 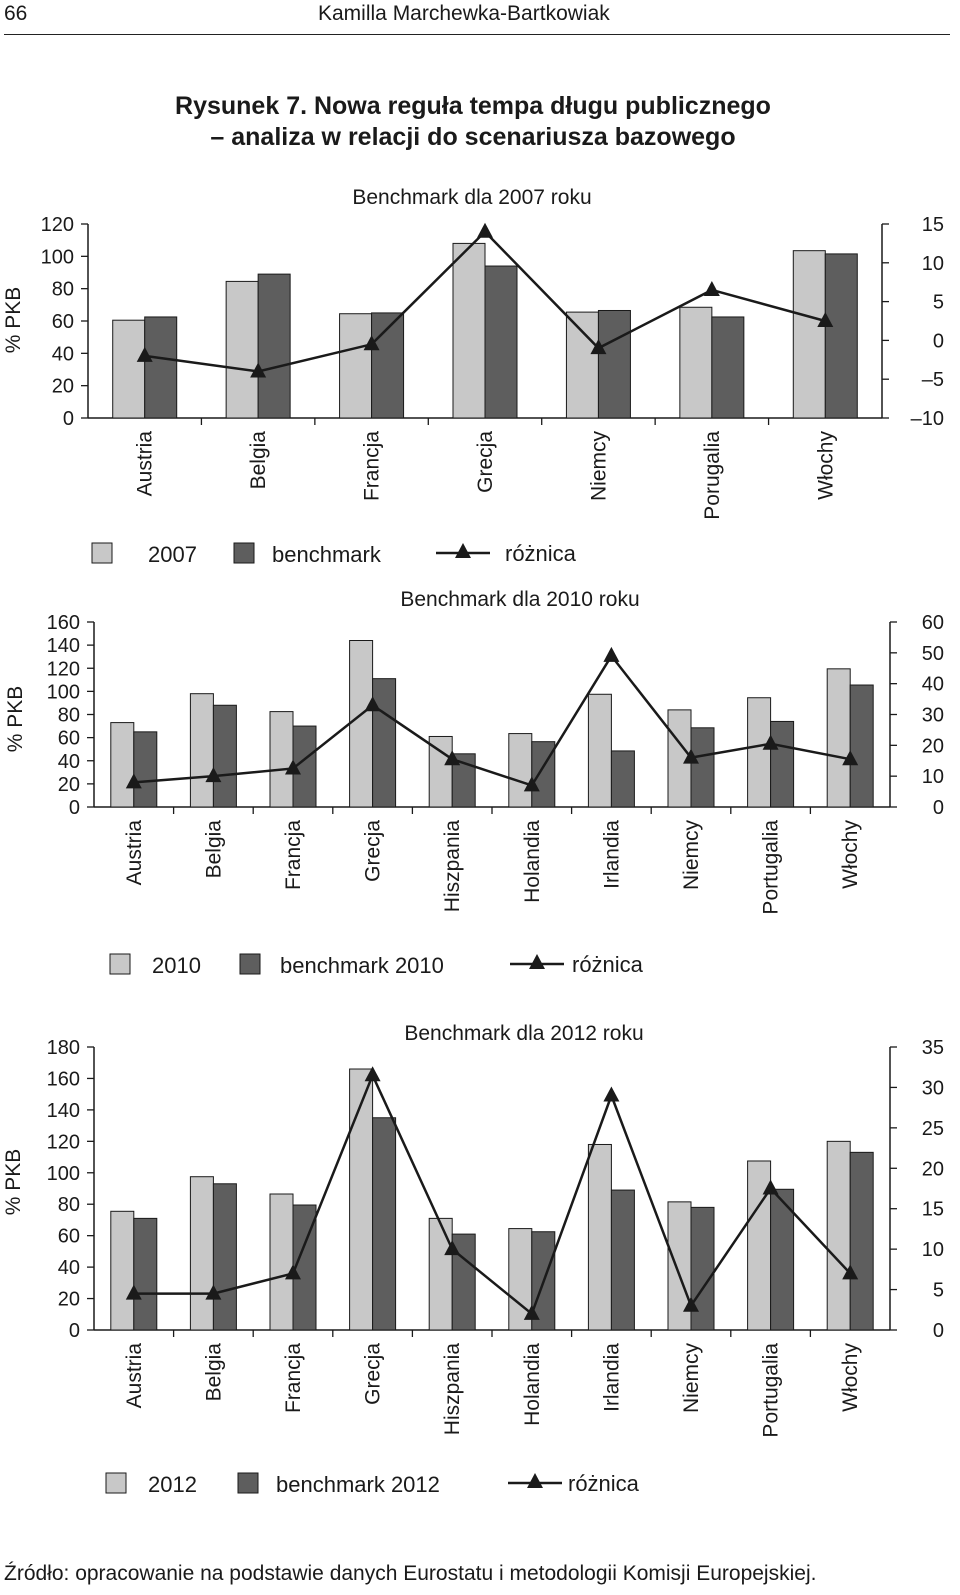 What do you see at coordinates (535, 1480) in the screenshot?
I see `legend-marker-roznica` at bounding box center [535, 1480].